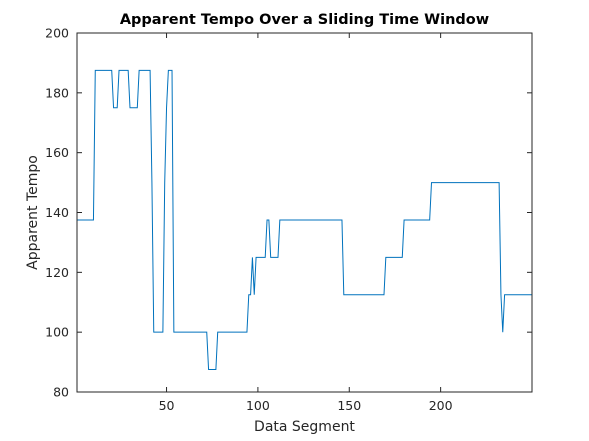 The image size is (589, 441). I want to click on x-tick-label: 150, so click(349, 405).